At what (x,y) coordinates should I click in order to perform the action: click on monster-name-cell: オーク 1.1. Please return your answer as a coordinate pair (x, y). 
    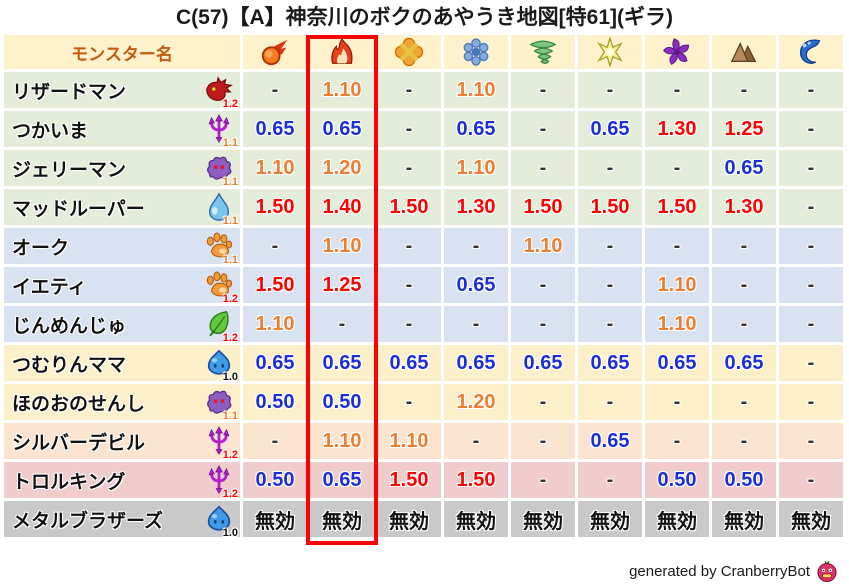
    Looking at the image, I should click on (122, 246).